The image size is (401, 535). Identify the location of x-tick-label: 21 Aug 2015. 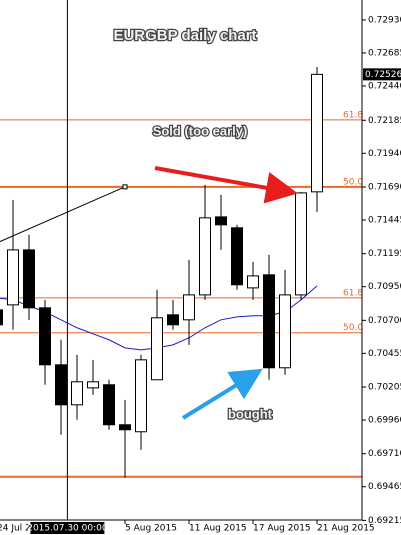
(346, 529).